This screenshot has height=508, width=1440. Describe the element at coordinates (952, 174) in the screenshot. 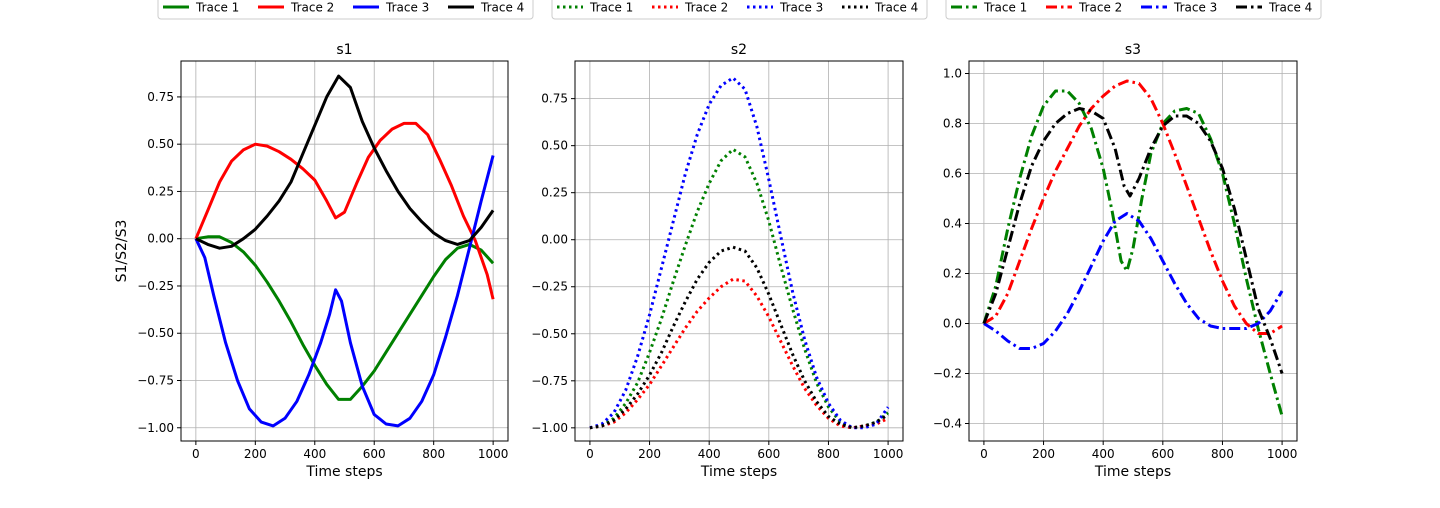

I see `y-tick-label: 0.6` at that location.